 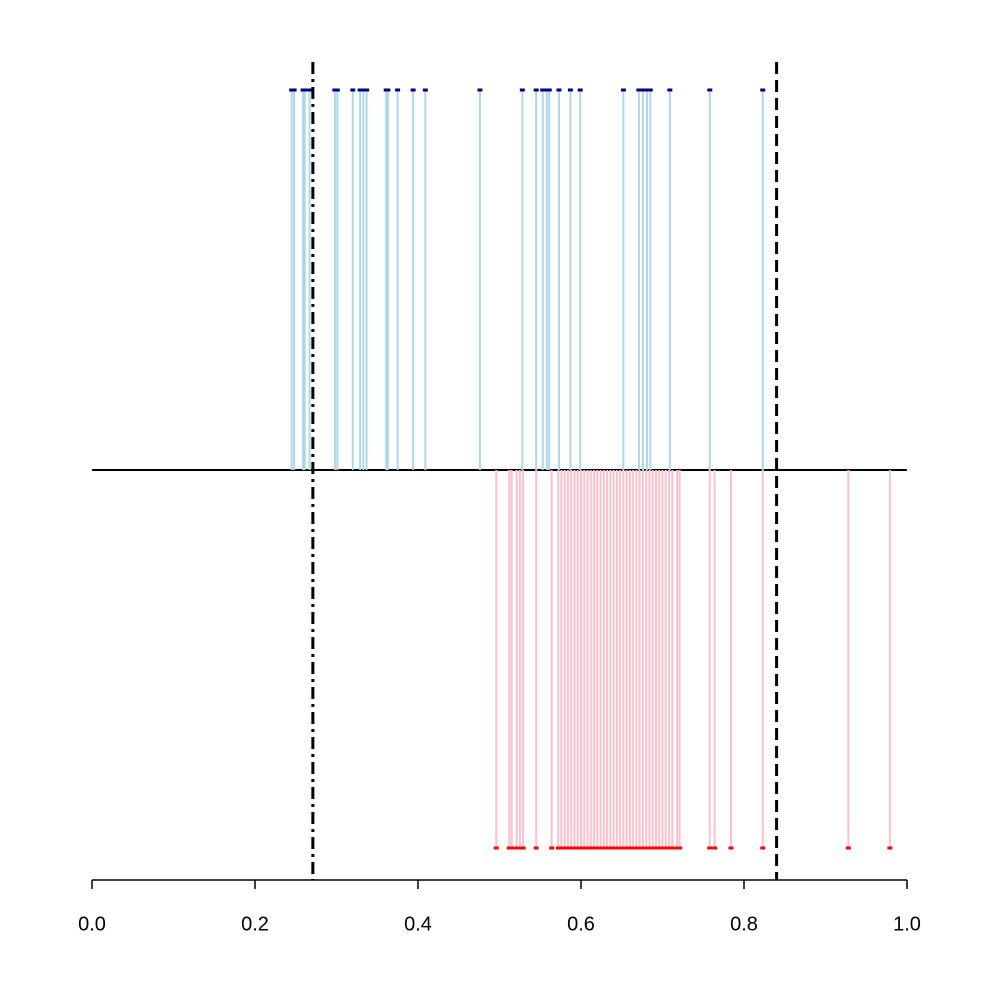 What do you see at coordinates (581, 924) in the screenshot?
I see `x-tick-label: 0.6` at bounding box center [581, 924].